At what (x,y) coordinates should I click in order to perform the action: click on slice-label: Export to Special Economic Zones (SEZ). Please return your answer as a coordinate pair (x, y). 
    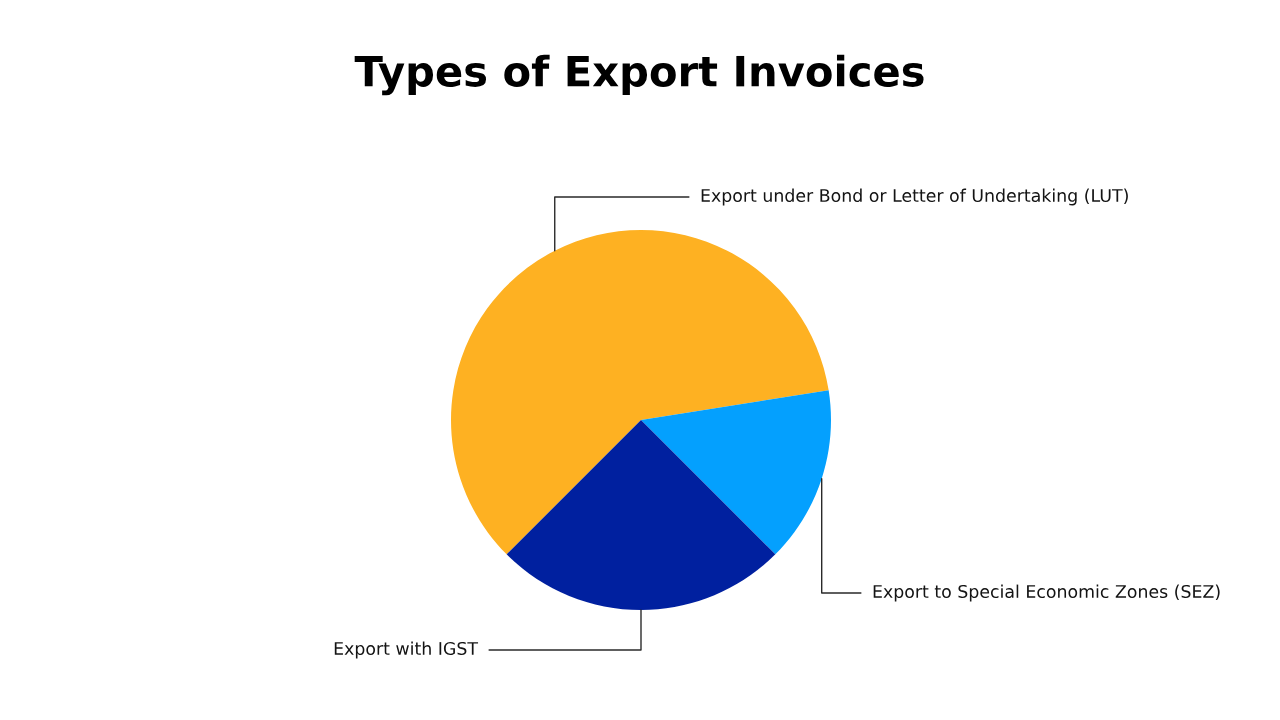
    Looking at the image, I should click on (1046, 593).